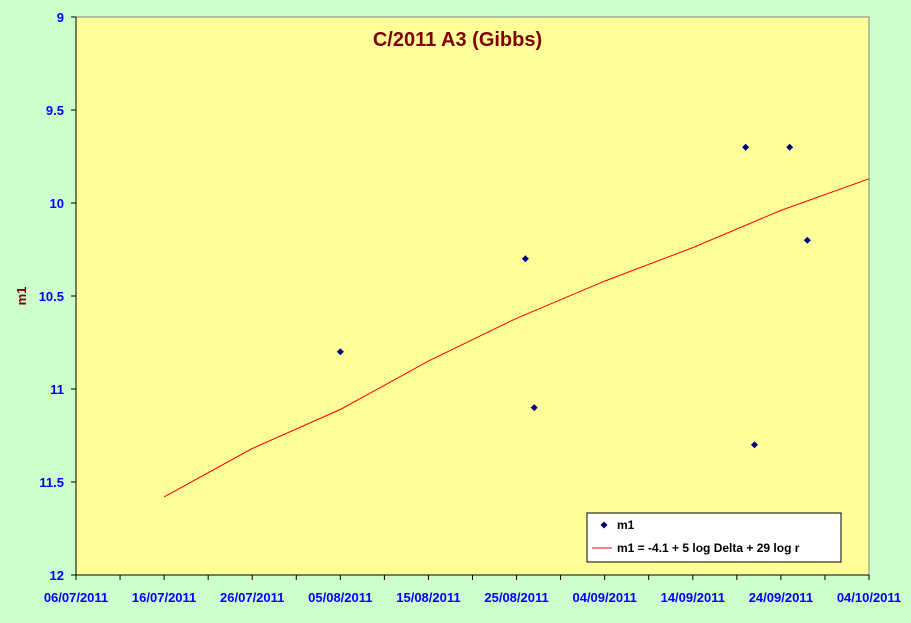 The width and height of the screenshot is (911, 623). I want to click on legend-box, so click(714, 537).